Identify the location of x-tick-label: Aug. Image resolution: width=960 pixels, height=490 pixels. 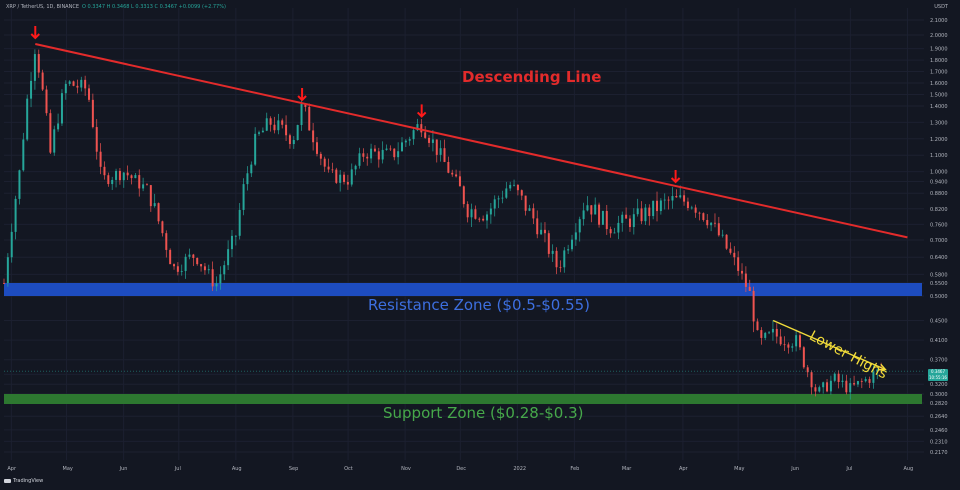
(237, 469).